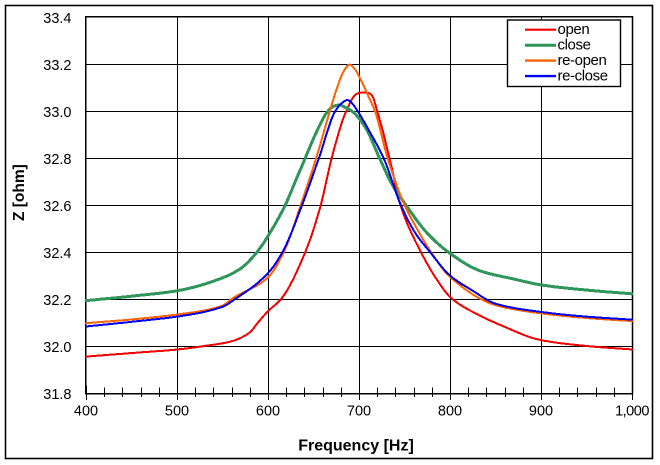 This screenshot has width=660, height=465. I want to click on svg-text: open, so click(574, 29).